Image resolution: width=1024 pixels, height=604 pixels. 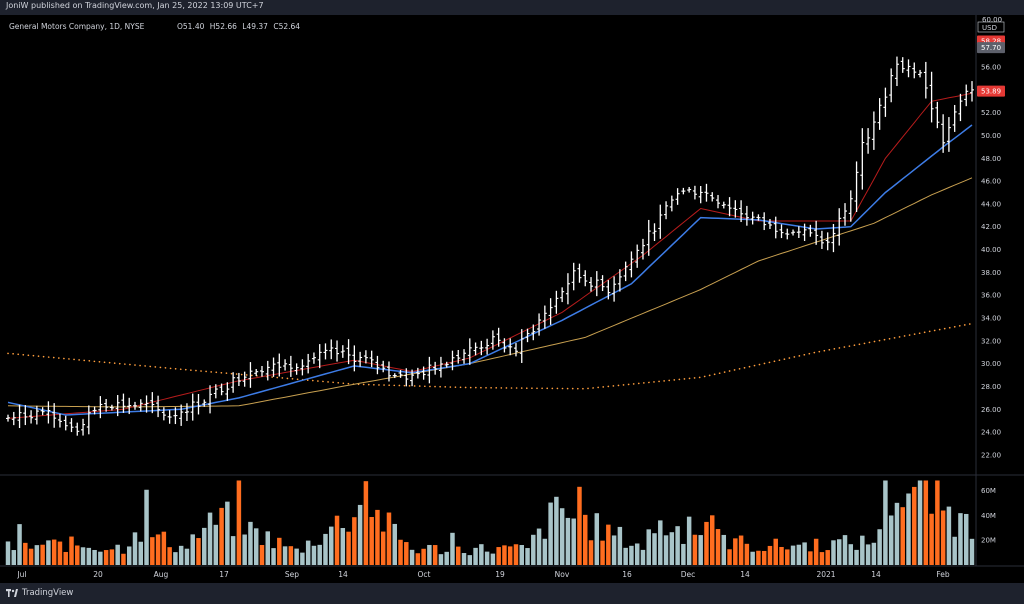 What do you see at coordinates (48, 593) in the screenshot?
I see `footer-brand: TradingView` at bounding box center [48, 593].